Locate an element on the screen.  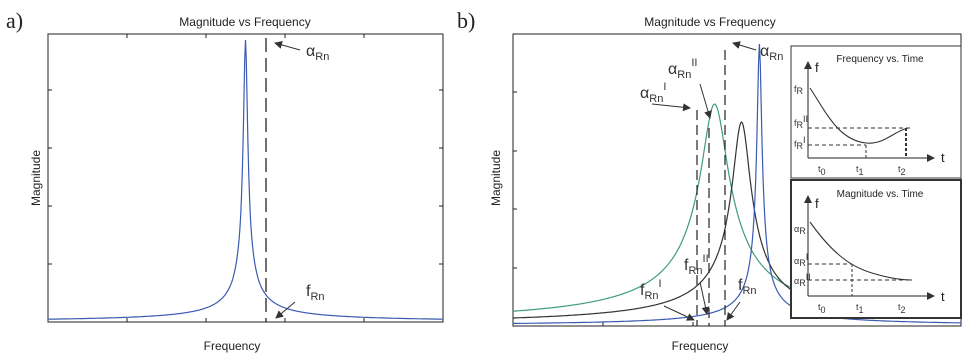
inset-1-xtick-2: t1 is located at coordinates (860, 170).